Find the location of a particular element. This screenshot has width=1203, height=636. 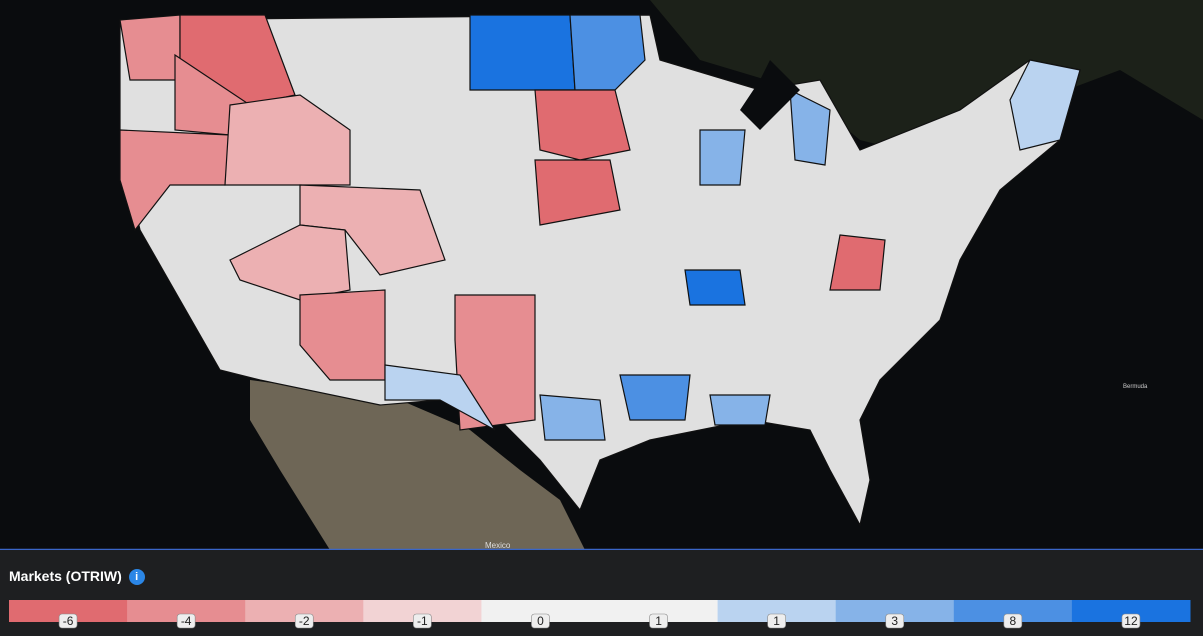

legend-label: 3 is located at coordinates (894, 621).